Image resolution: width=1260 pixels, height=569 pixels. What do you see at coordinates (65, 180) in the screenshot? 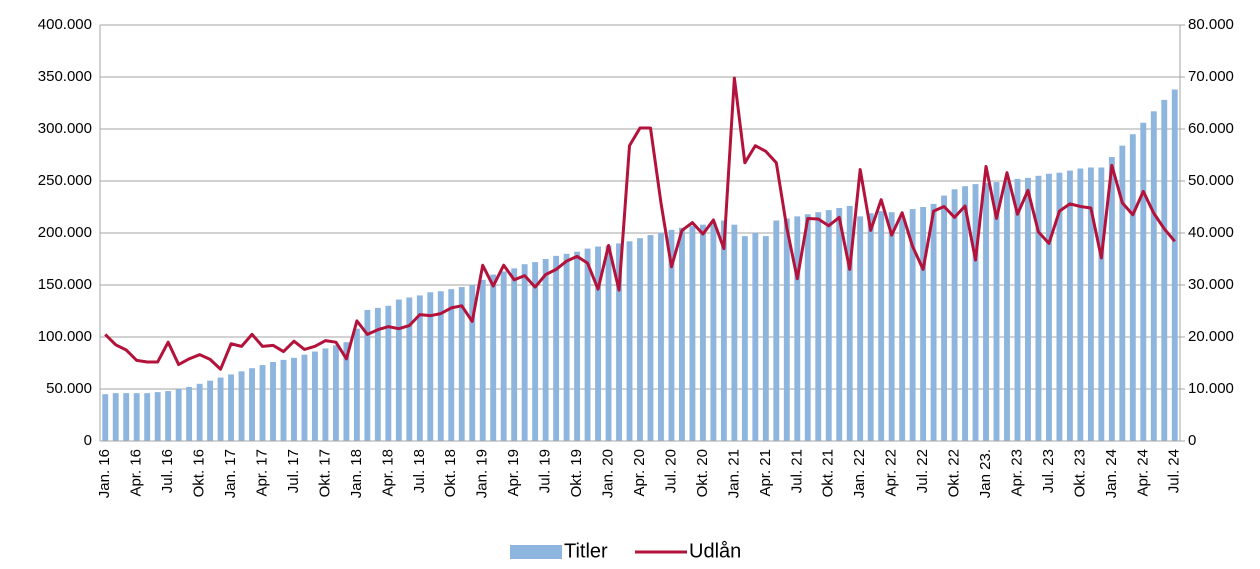
I see `y-tick-label: 250.000` at bounding box center [65, 180].